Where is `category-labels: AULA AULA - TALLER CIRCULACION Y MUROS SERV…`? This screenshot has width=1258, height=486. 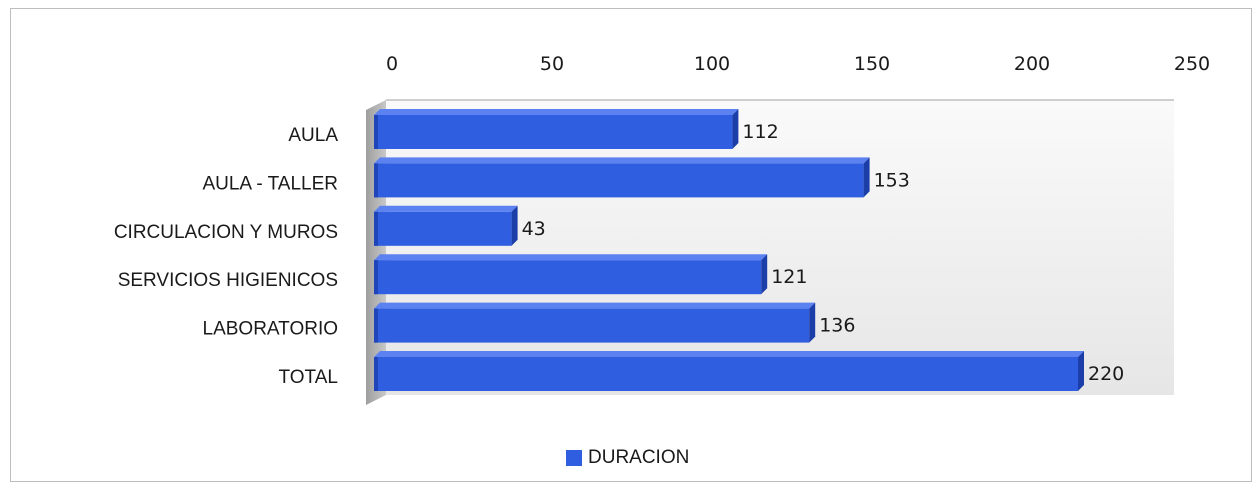
category-labels: AULA AULA - TALLER CIRCULACION Y MUROS SERV… is located at coordinates (226, 256).